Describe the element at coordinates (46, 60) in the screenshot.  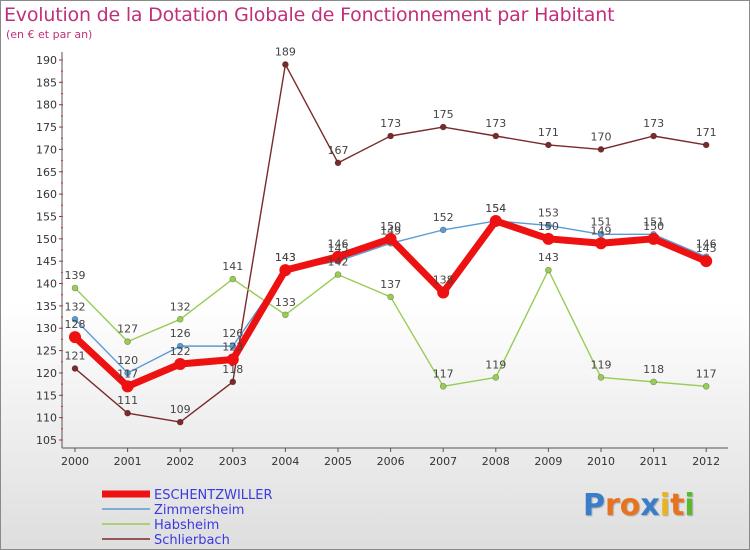
I see `y-tick-label: 190` at that location.